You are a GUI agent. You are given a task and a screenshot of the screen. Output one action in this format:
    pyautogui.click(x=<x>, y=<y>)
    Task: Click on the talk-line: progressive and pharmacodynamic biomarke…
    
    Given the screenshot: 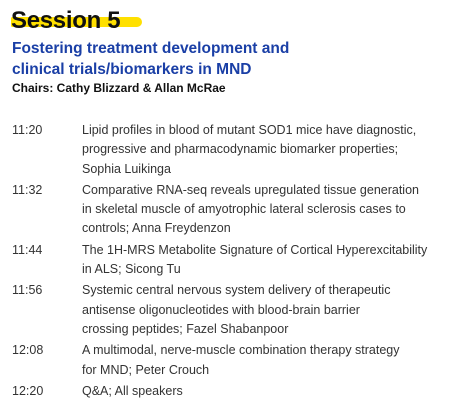 What is the action you would take?
    pyautogui.click(x=240, y=149)
    